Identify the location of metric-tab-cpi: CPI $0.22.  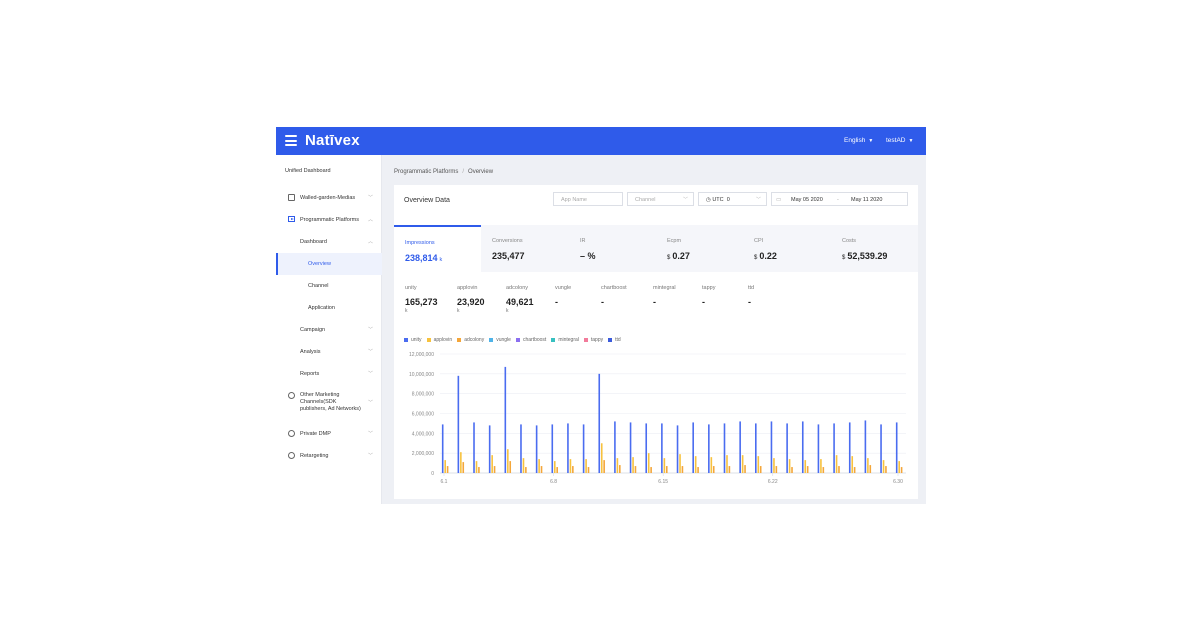
(786, 248).